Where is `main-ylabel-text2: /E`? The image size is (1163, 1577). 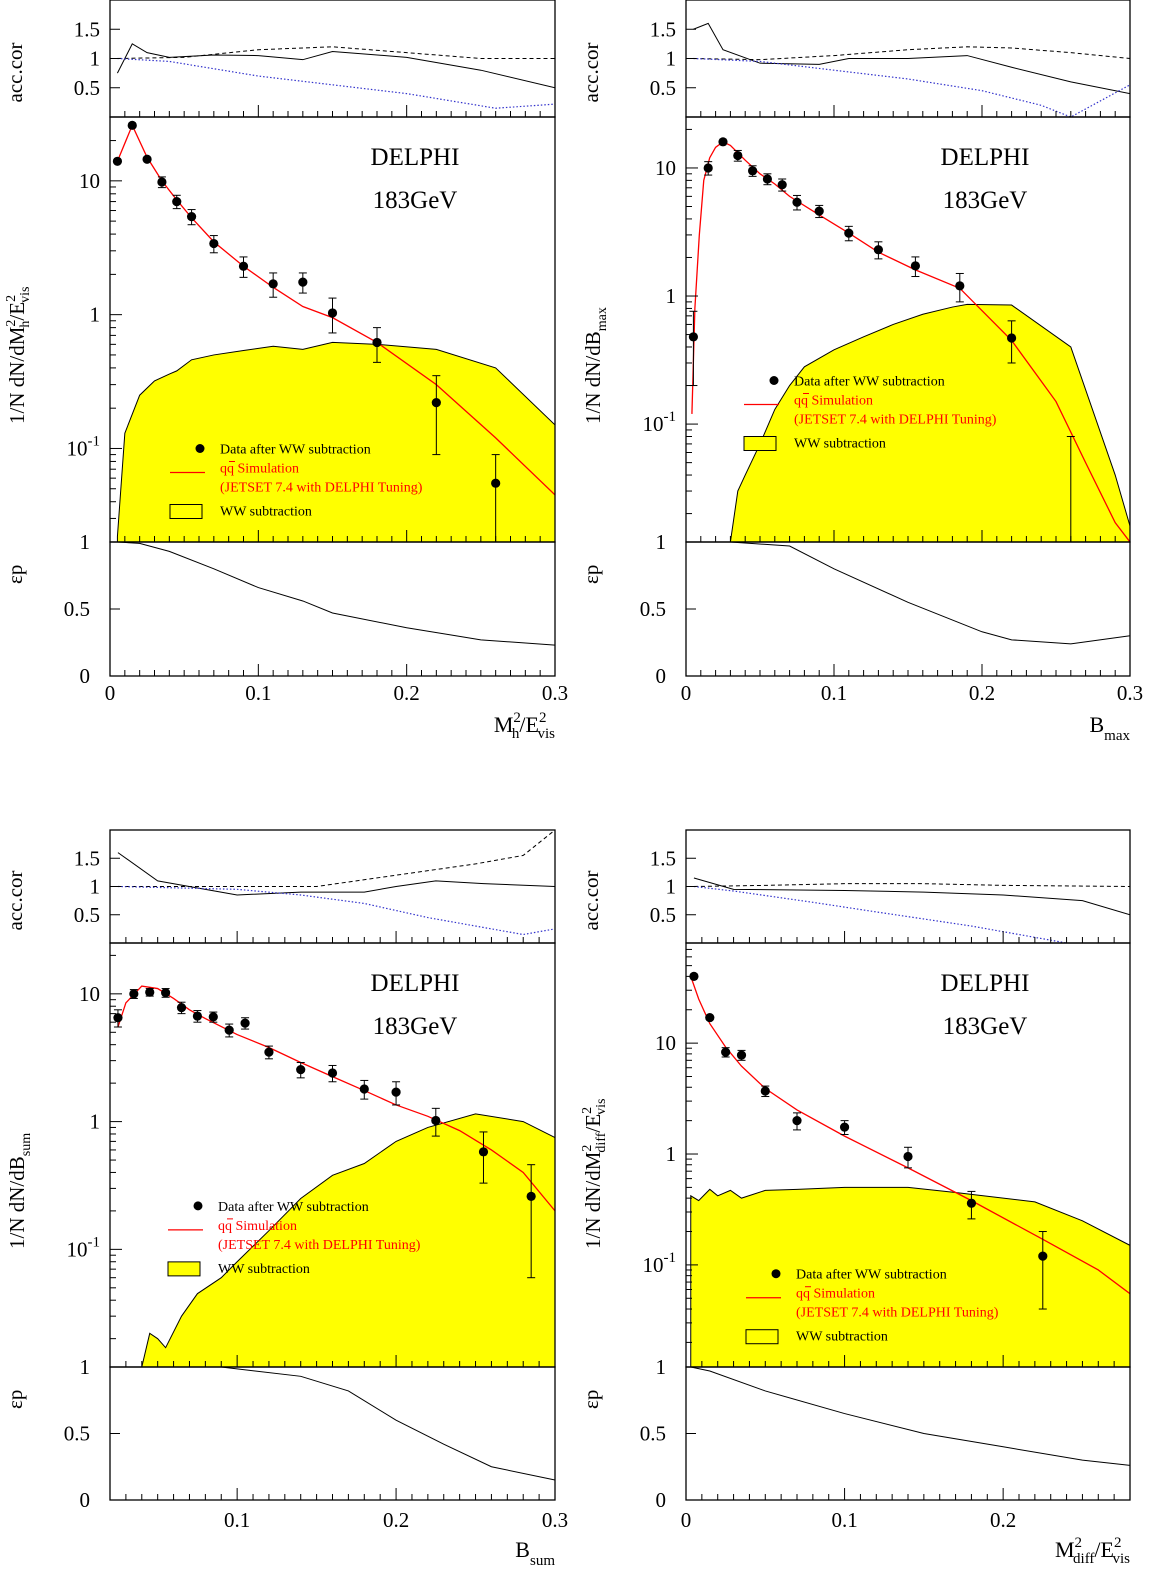
main-ylabel-text2: /E is located at coordinates (593, 1123).